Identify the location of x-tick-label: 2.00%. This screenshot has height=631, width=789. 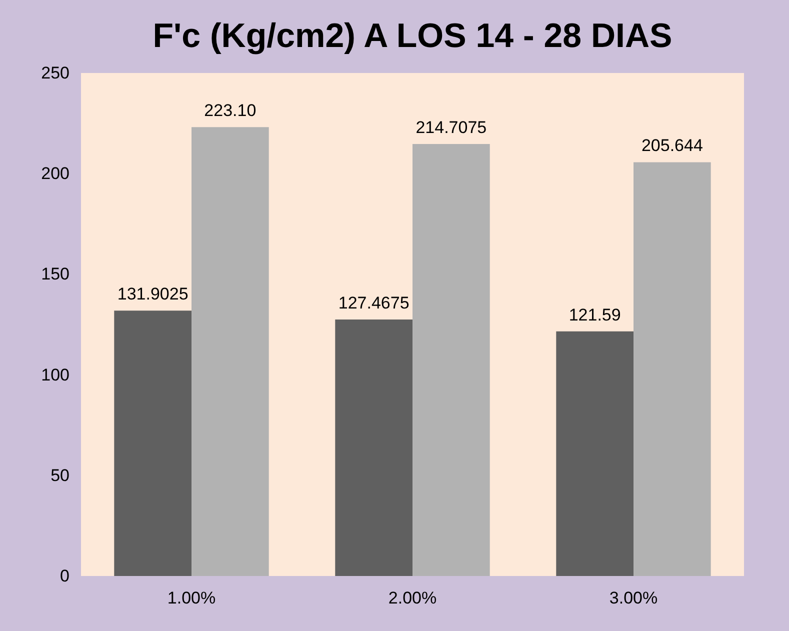
(412, 598).